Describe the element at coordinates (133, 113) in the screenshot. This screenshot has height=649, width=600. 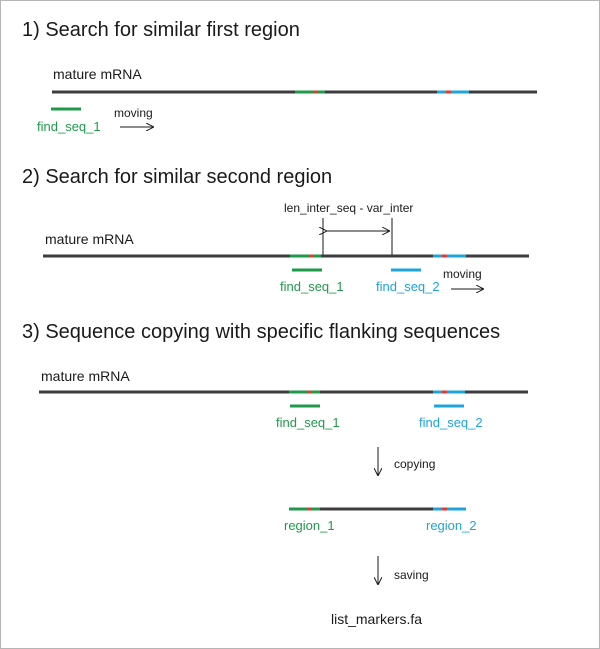
I see `step-1-moving-label: moving` at that location.